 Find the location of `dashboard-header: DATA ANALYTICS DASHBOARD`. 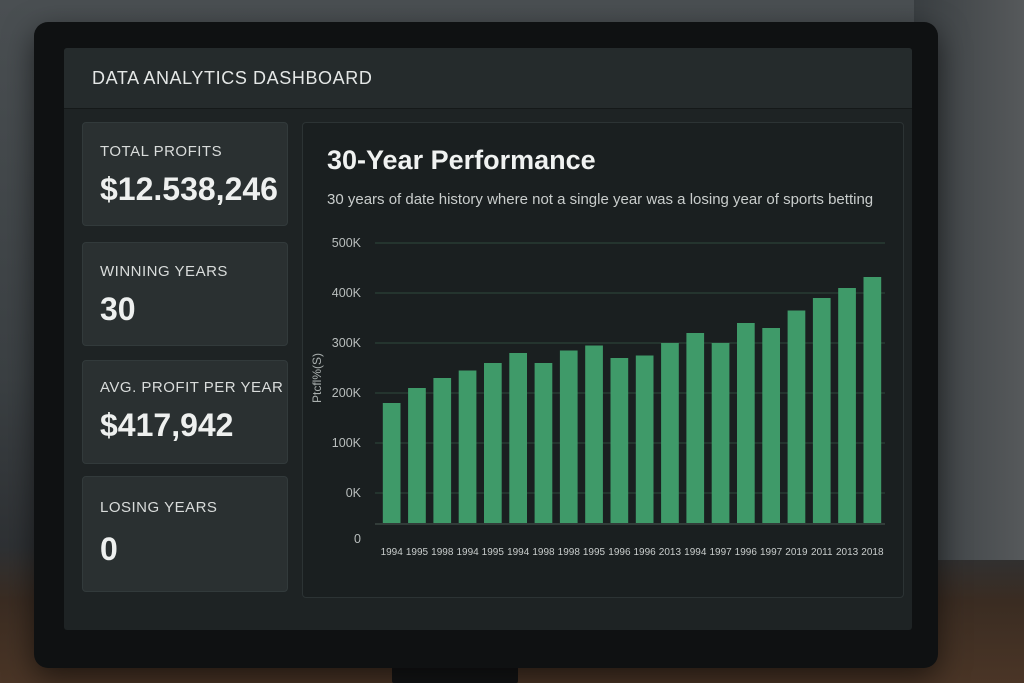

dashboard-header: DATA ANALYTICS DASHBOARD is located at coordinates (488, 78).